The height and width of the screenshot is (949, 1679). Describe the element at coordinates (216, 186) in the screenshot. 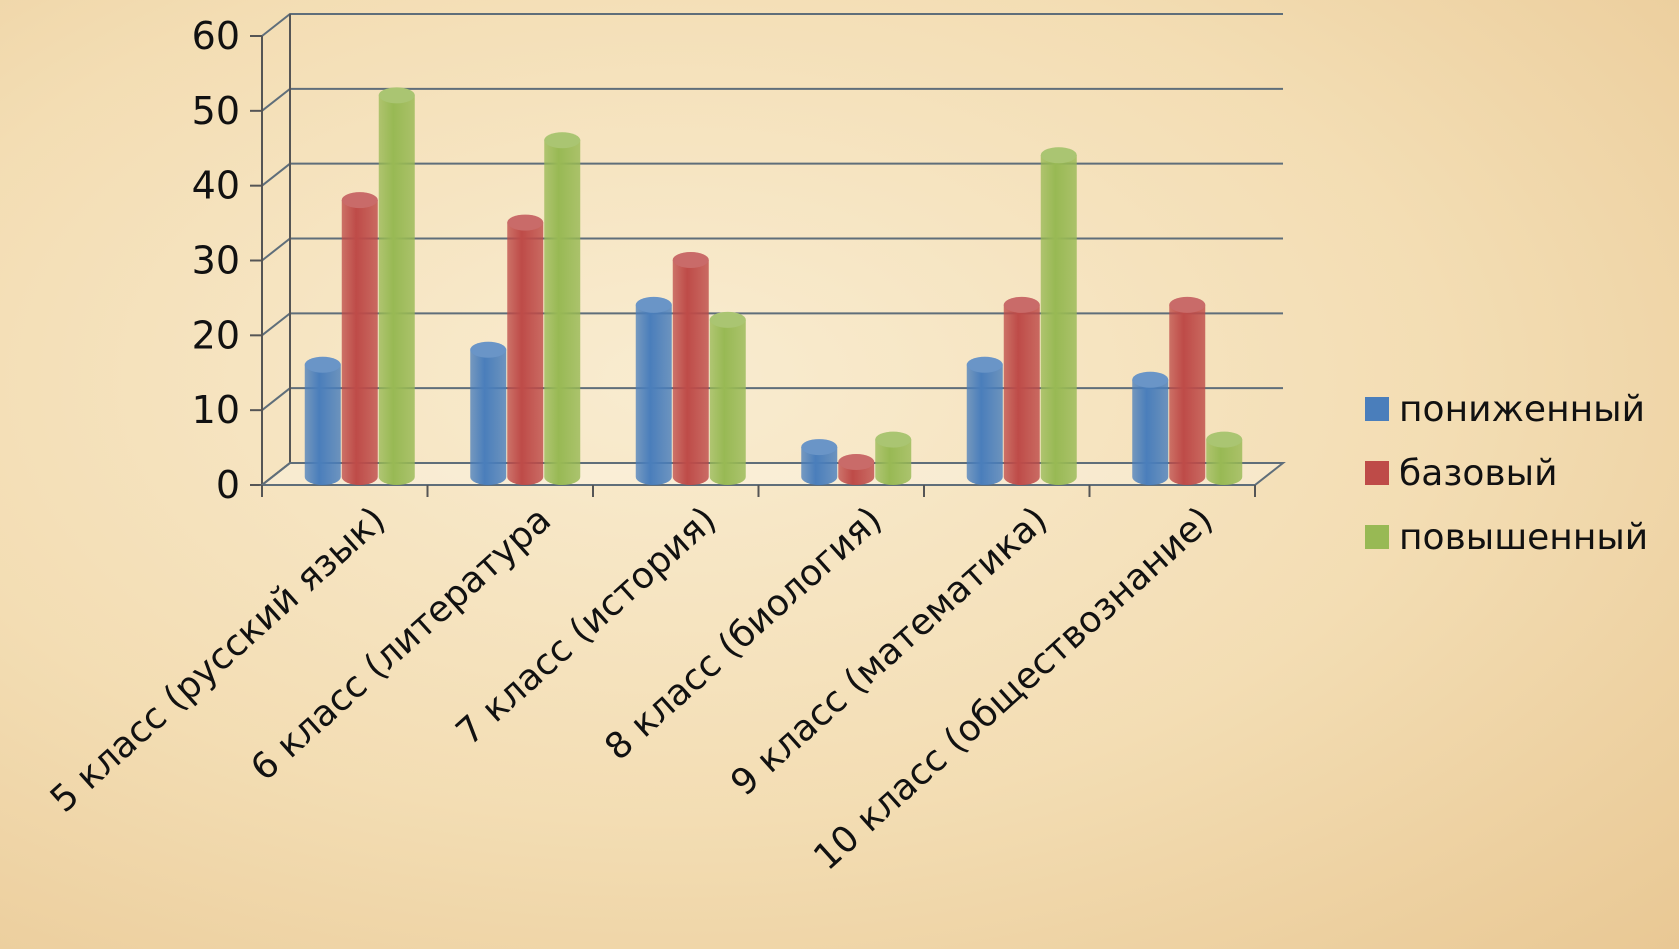

I see `y-tick-label: 40` at that location.